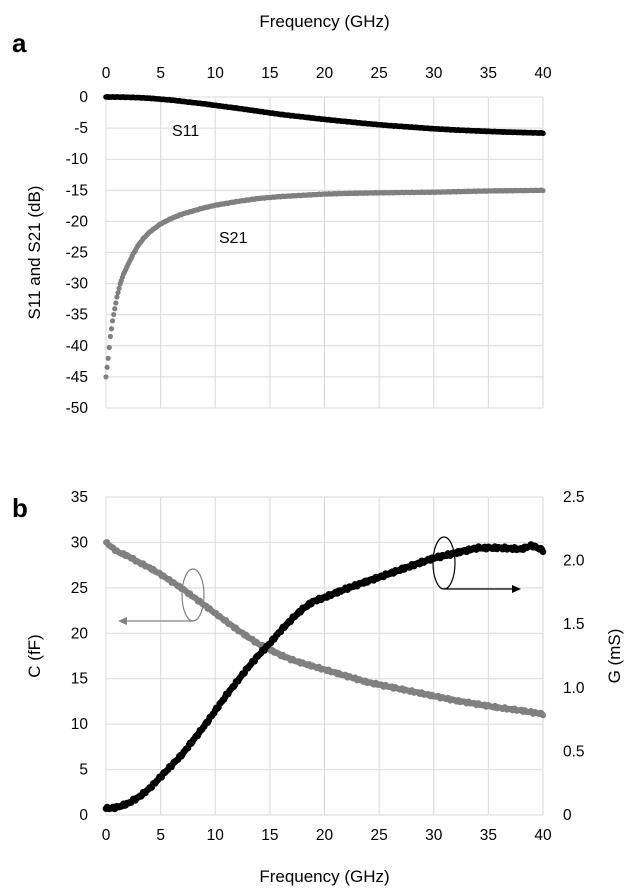 The width and height of the screenshot is (631, 896). What do you see at coordinates (80, 542) in the screenshot?
I see `y-tick-label-left: 30` at bounding box center [80, 542].